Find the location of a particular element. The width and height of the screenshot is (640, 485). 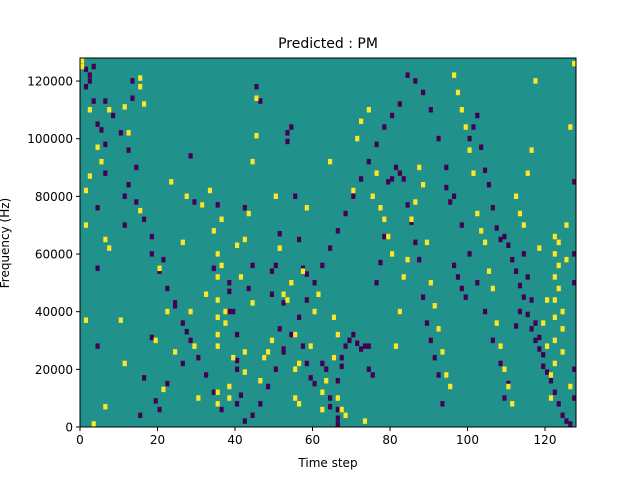

y-tick-label: 80000 is located at coordinates (54, 197).